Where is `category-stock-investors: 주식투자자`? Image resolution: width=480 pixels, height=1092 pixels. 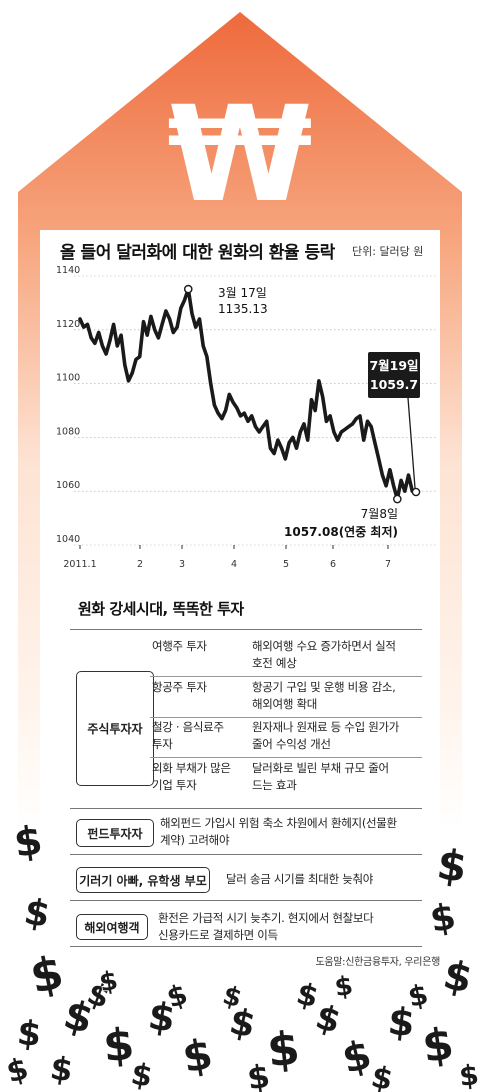
category-stock-investors: 주식투자자 is located at coordinates (115, 728).